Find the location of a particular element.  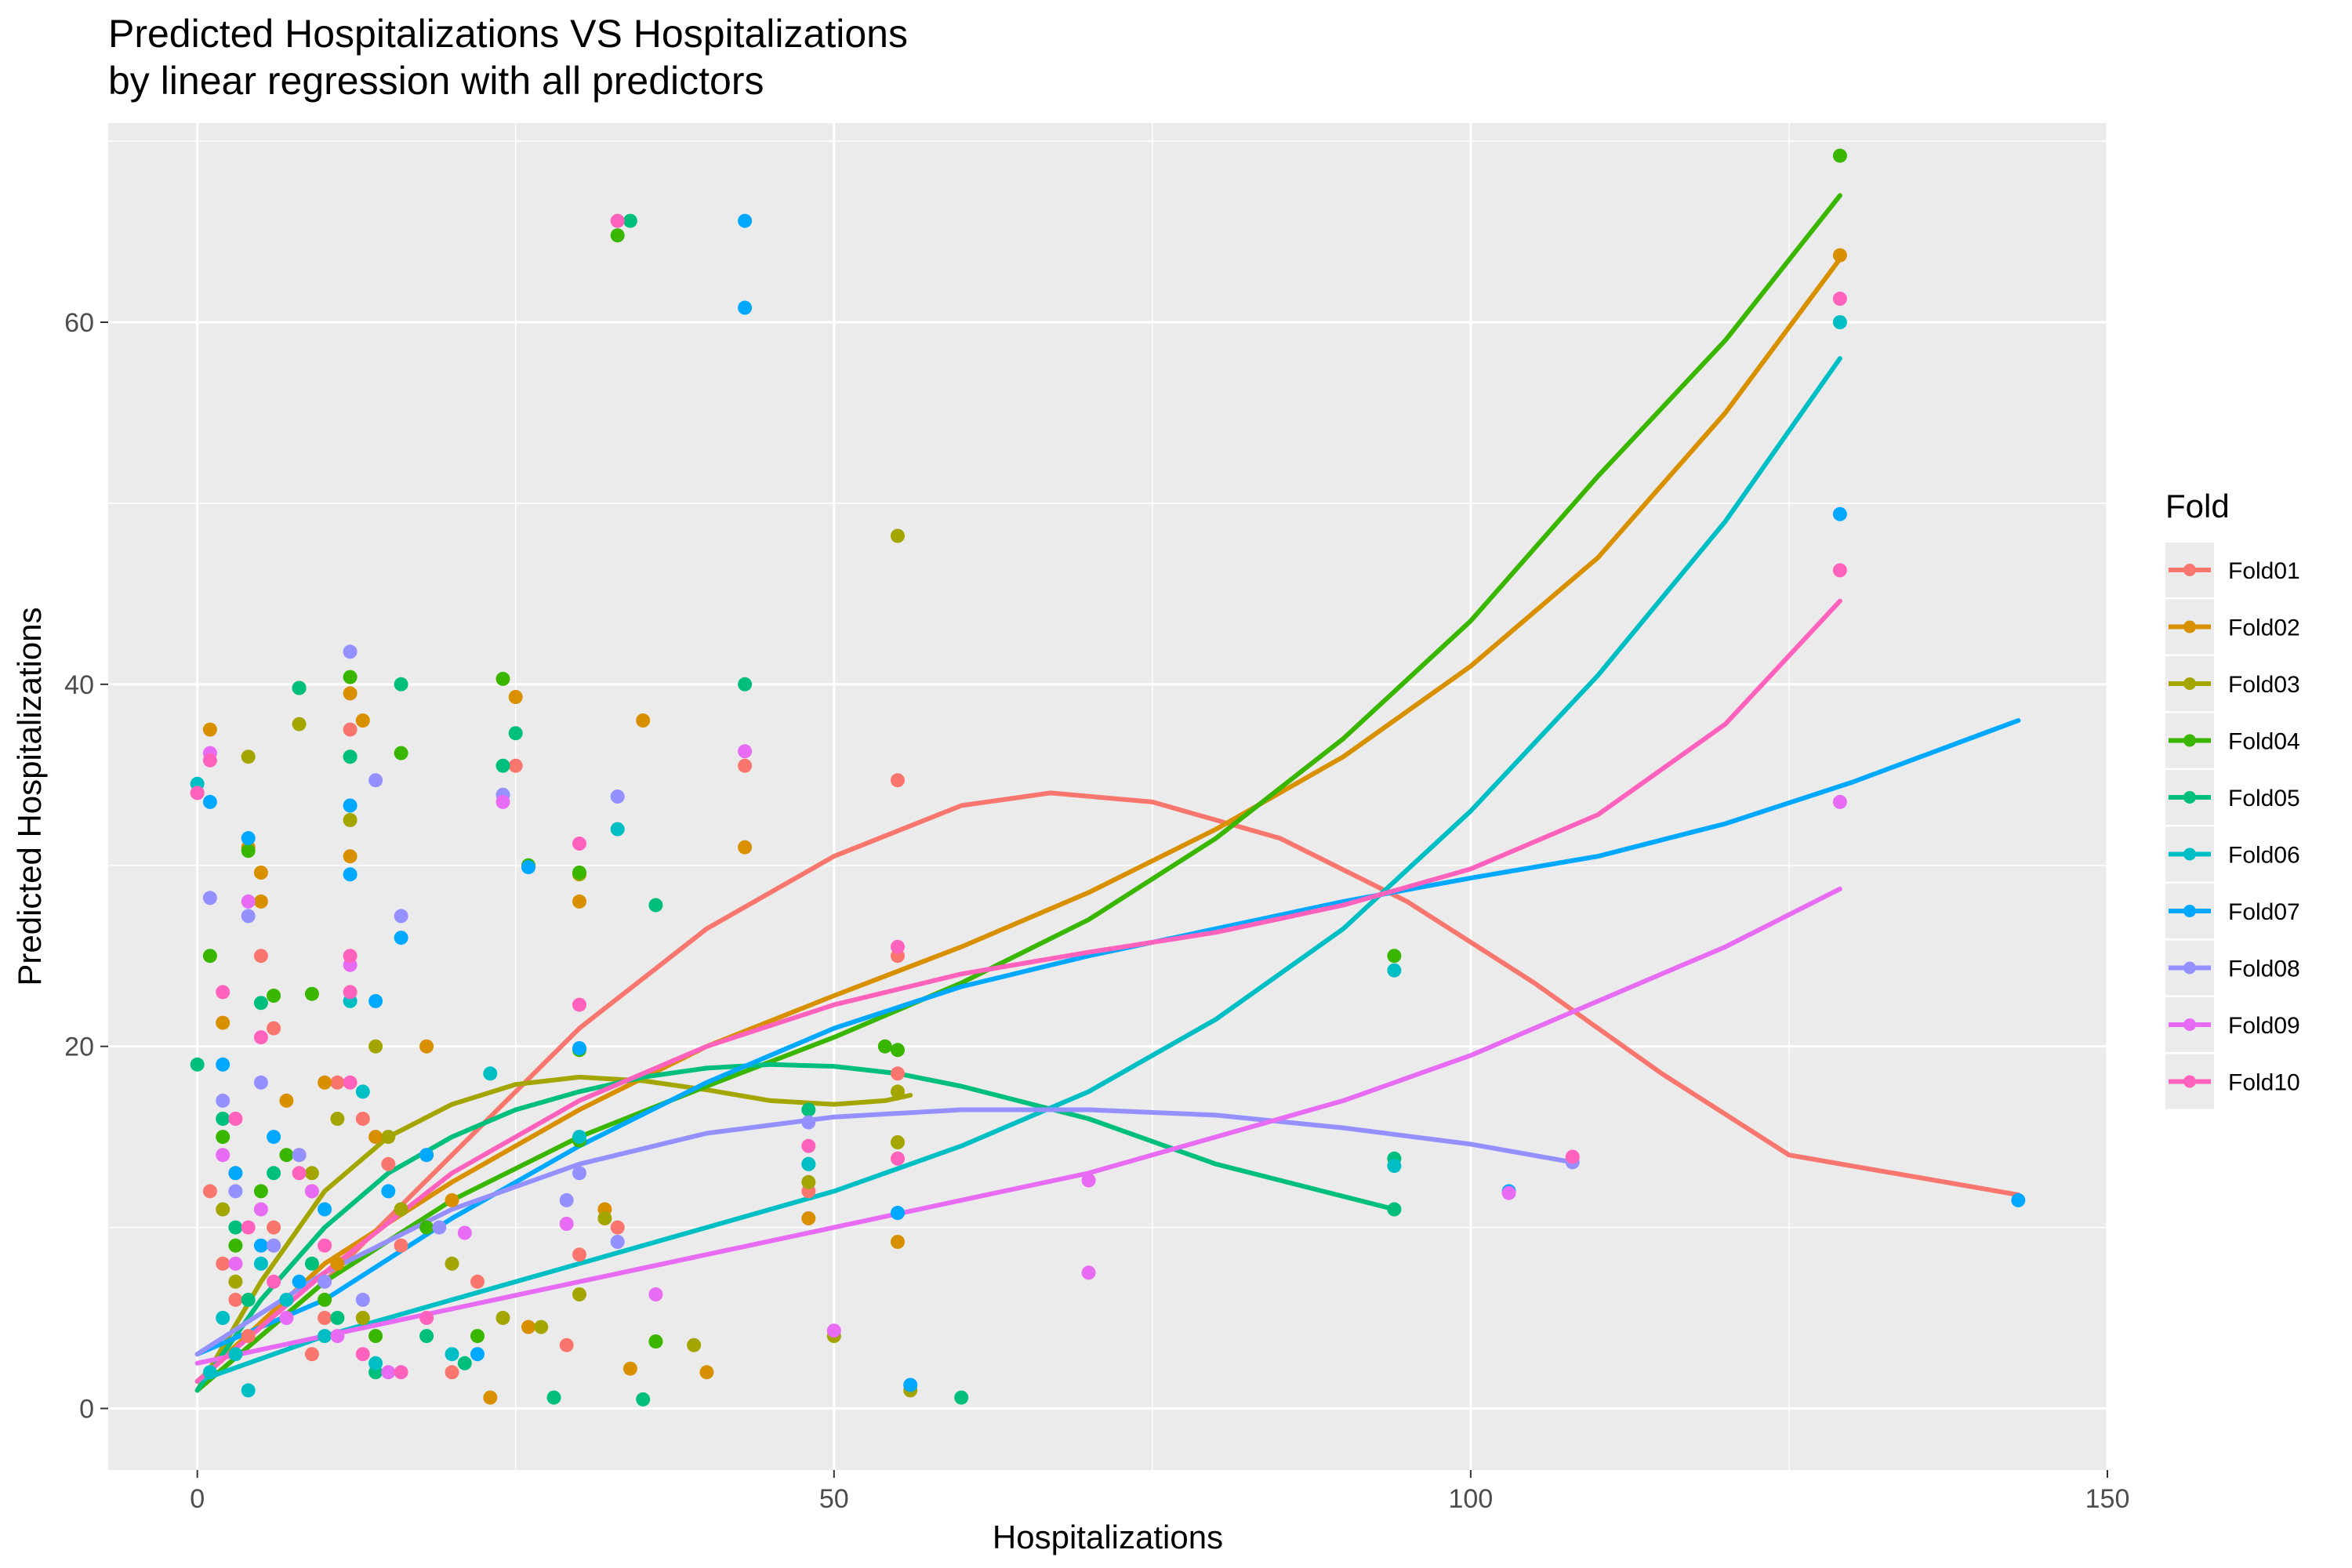

fit-line-fold05 is located at coordinates (795, 1227).